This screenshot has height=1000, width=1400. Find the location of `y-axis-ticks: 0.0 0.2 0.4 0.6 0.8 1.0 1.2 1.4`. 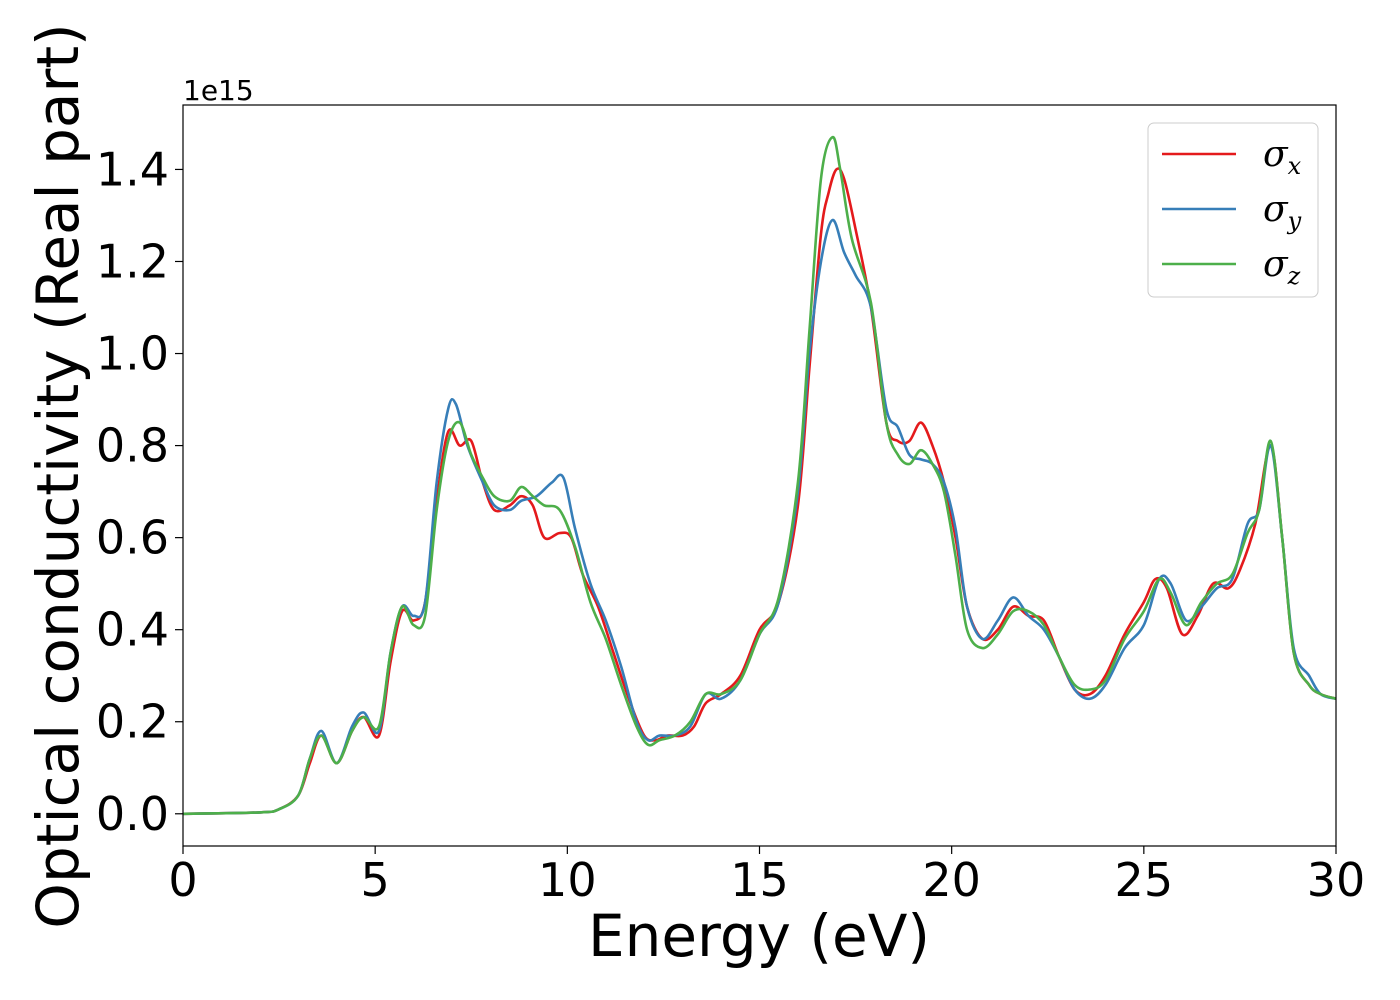

y-axis-ticks: 0.0 0.2 0.4 0.6 0.8 1.0 1.2 1.4 is located at coordinates (139, 491).